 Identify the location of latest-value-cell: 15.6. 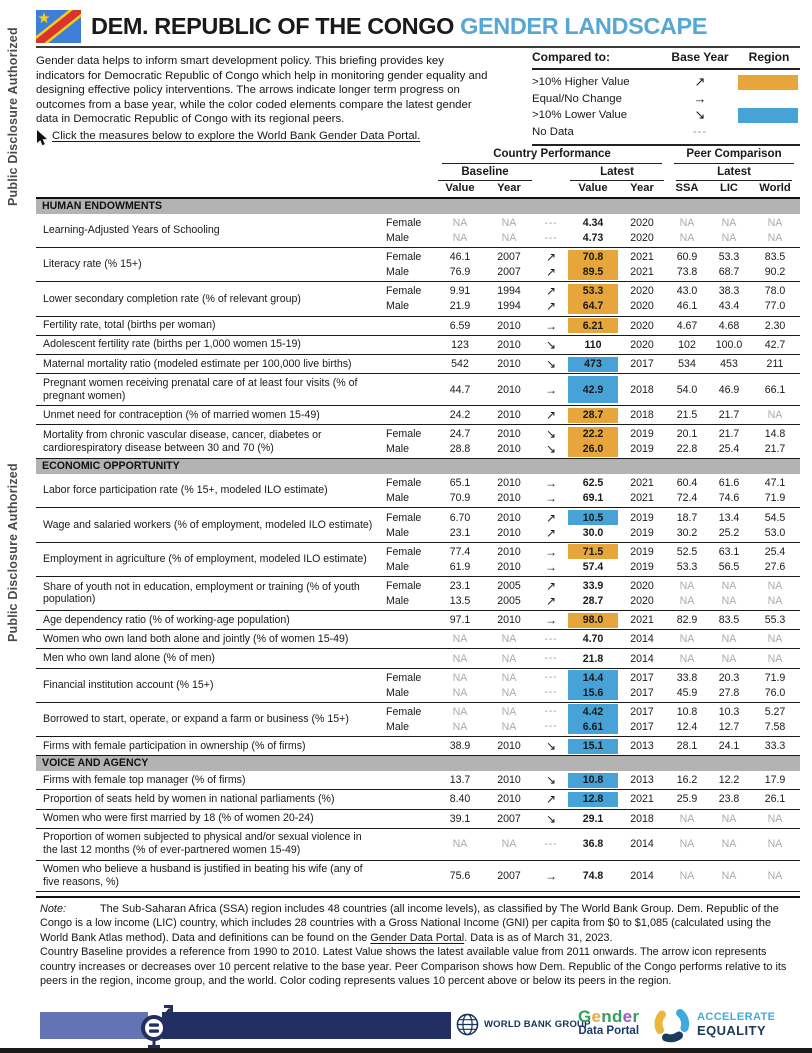
(593, 693).